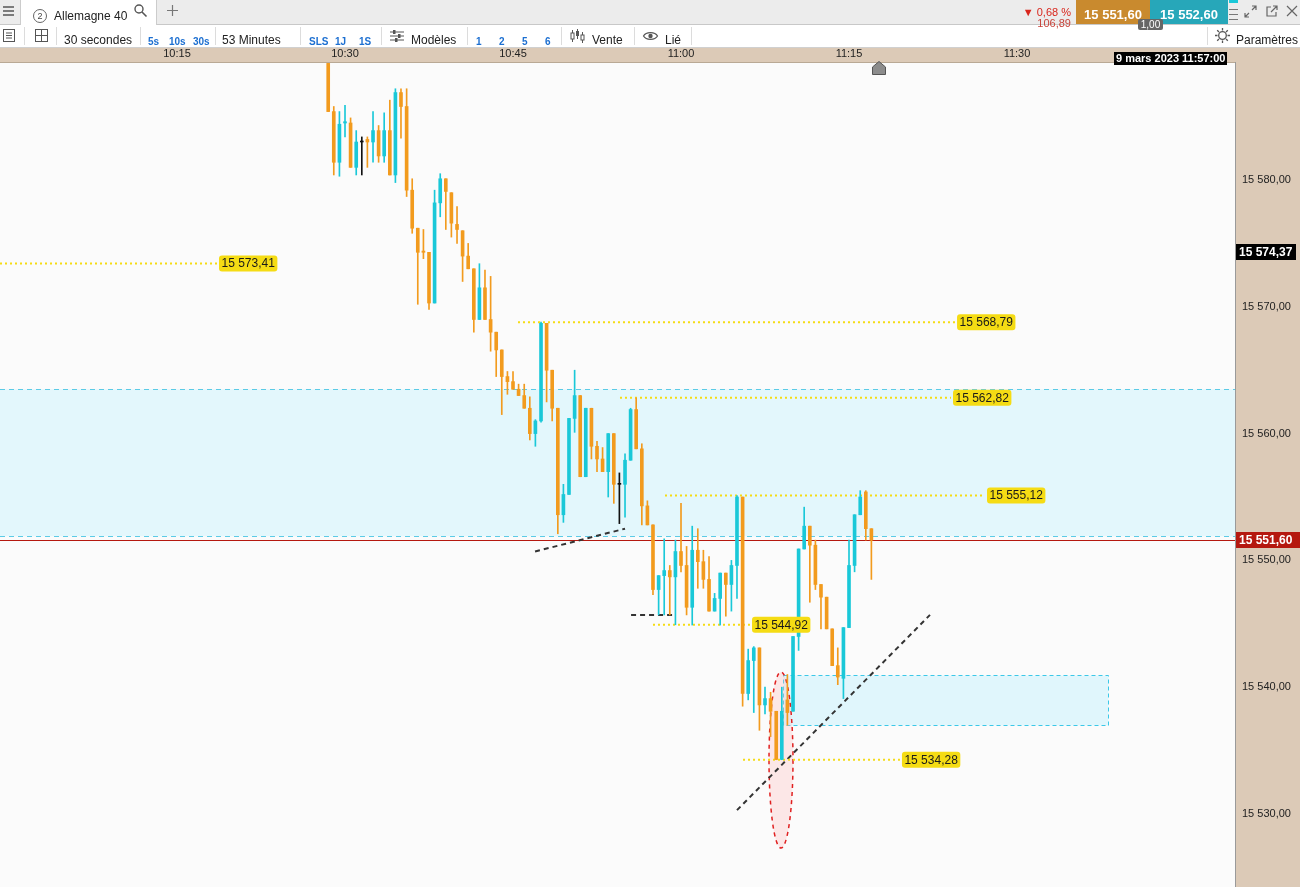 This screenshot has width=1300, height=887. I want to click on data-label: 15 573,41, so click(248, 263).